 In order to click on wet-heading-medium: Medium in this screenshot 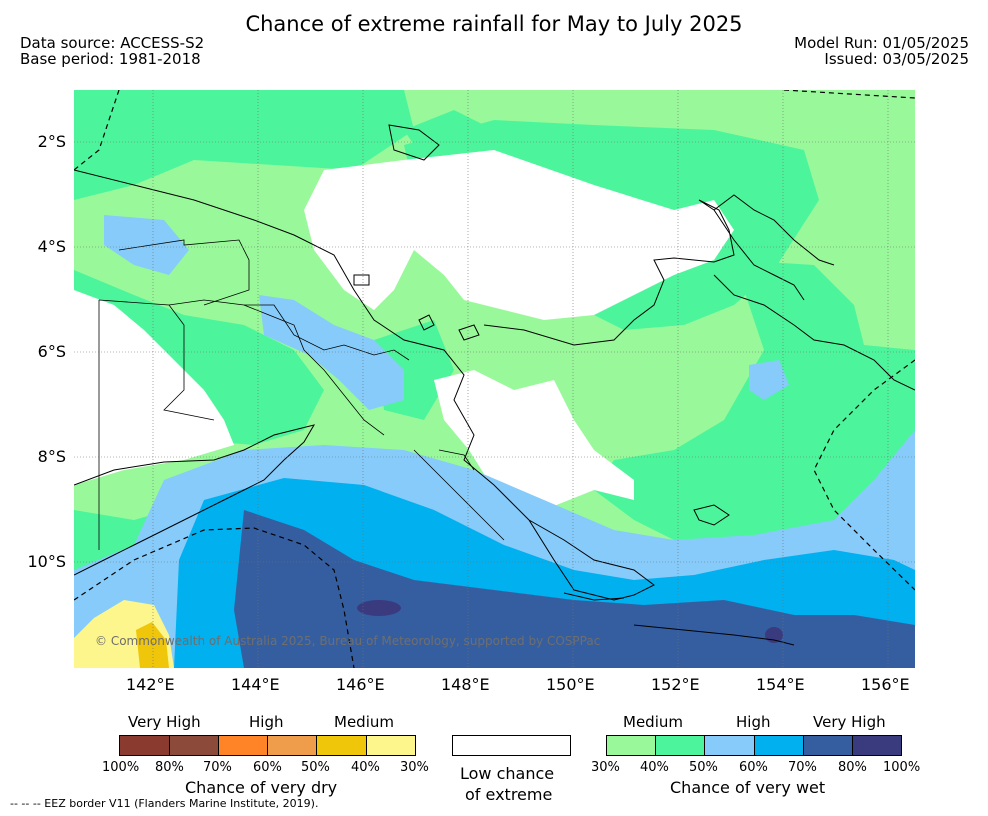, I will do `click(653, 722)`.